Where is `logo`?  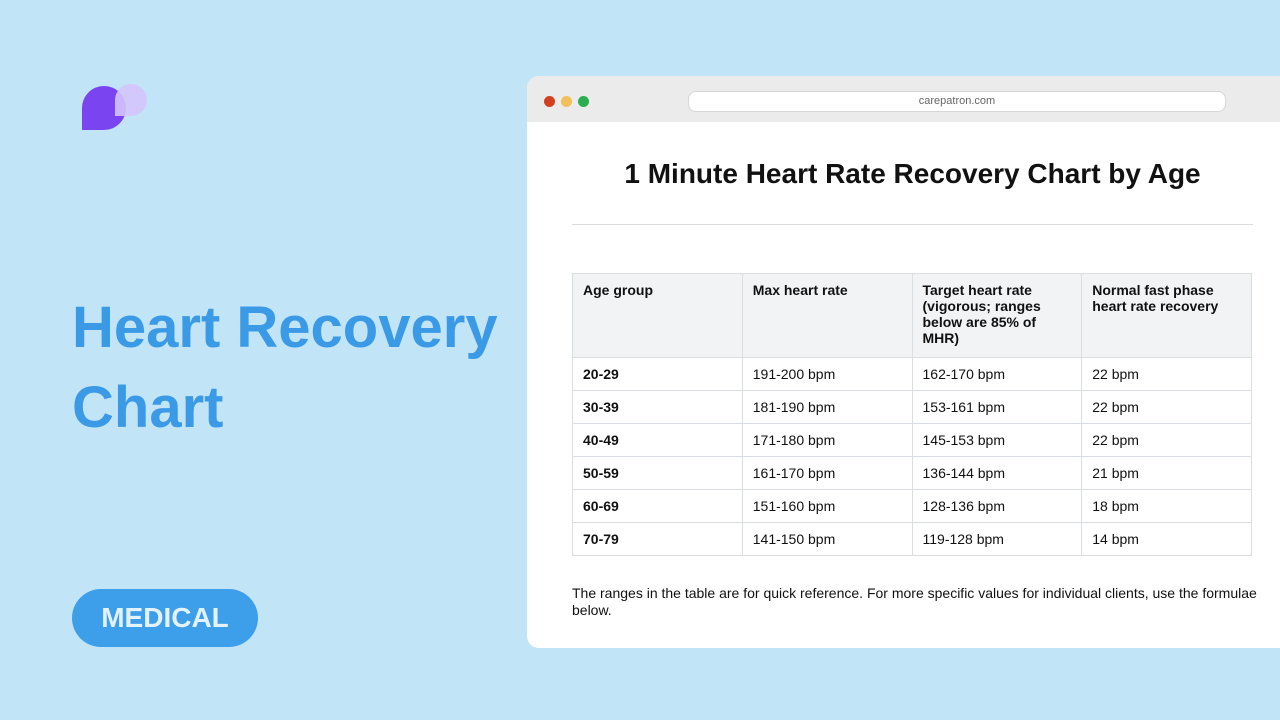 logo is located at coordinates (114, 107).